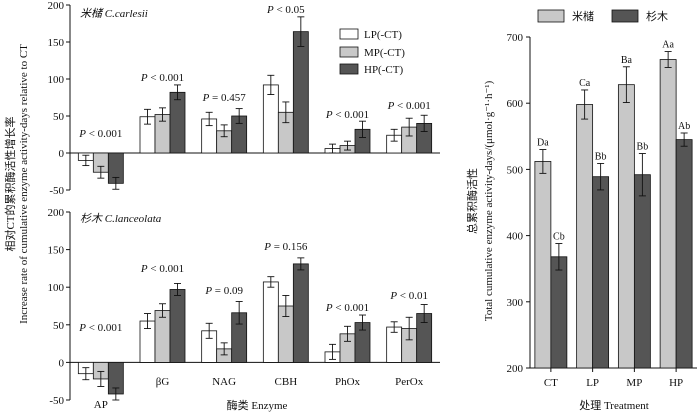  I want to click on lanceolata-x-tick-label: AP, so click(101, 405).